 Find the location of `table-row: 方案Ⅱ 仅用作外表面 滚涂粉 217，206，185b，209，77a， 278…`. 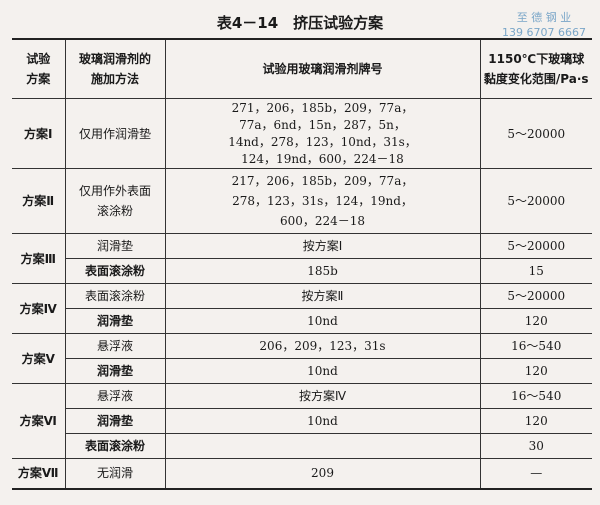

table-row: 方案Ⅱ 仅用作外表面 滚涂粉 217，206，185b，209，77a， 278… is located at coordinates (302, 201).